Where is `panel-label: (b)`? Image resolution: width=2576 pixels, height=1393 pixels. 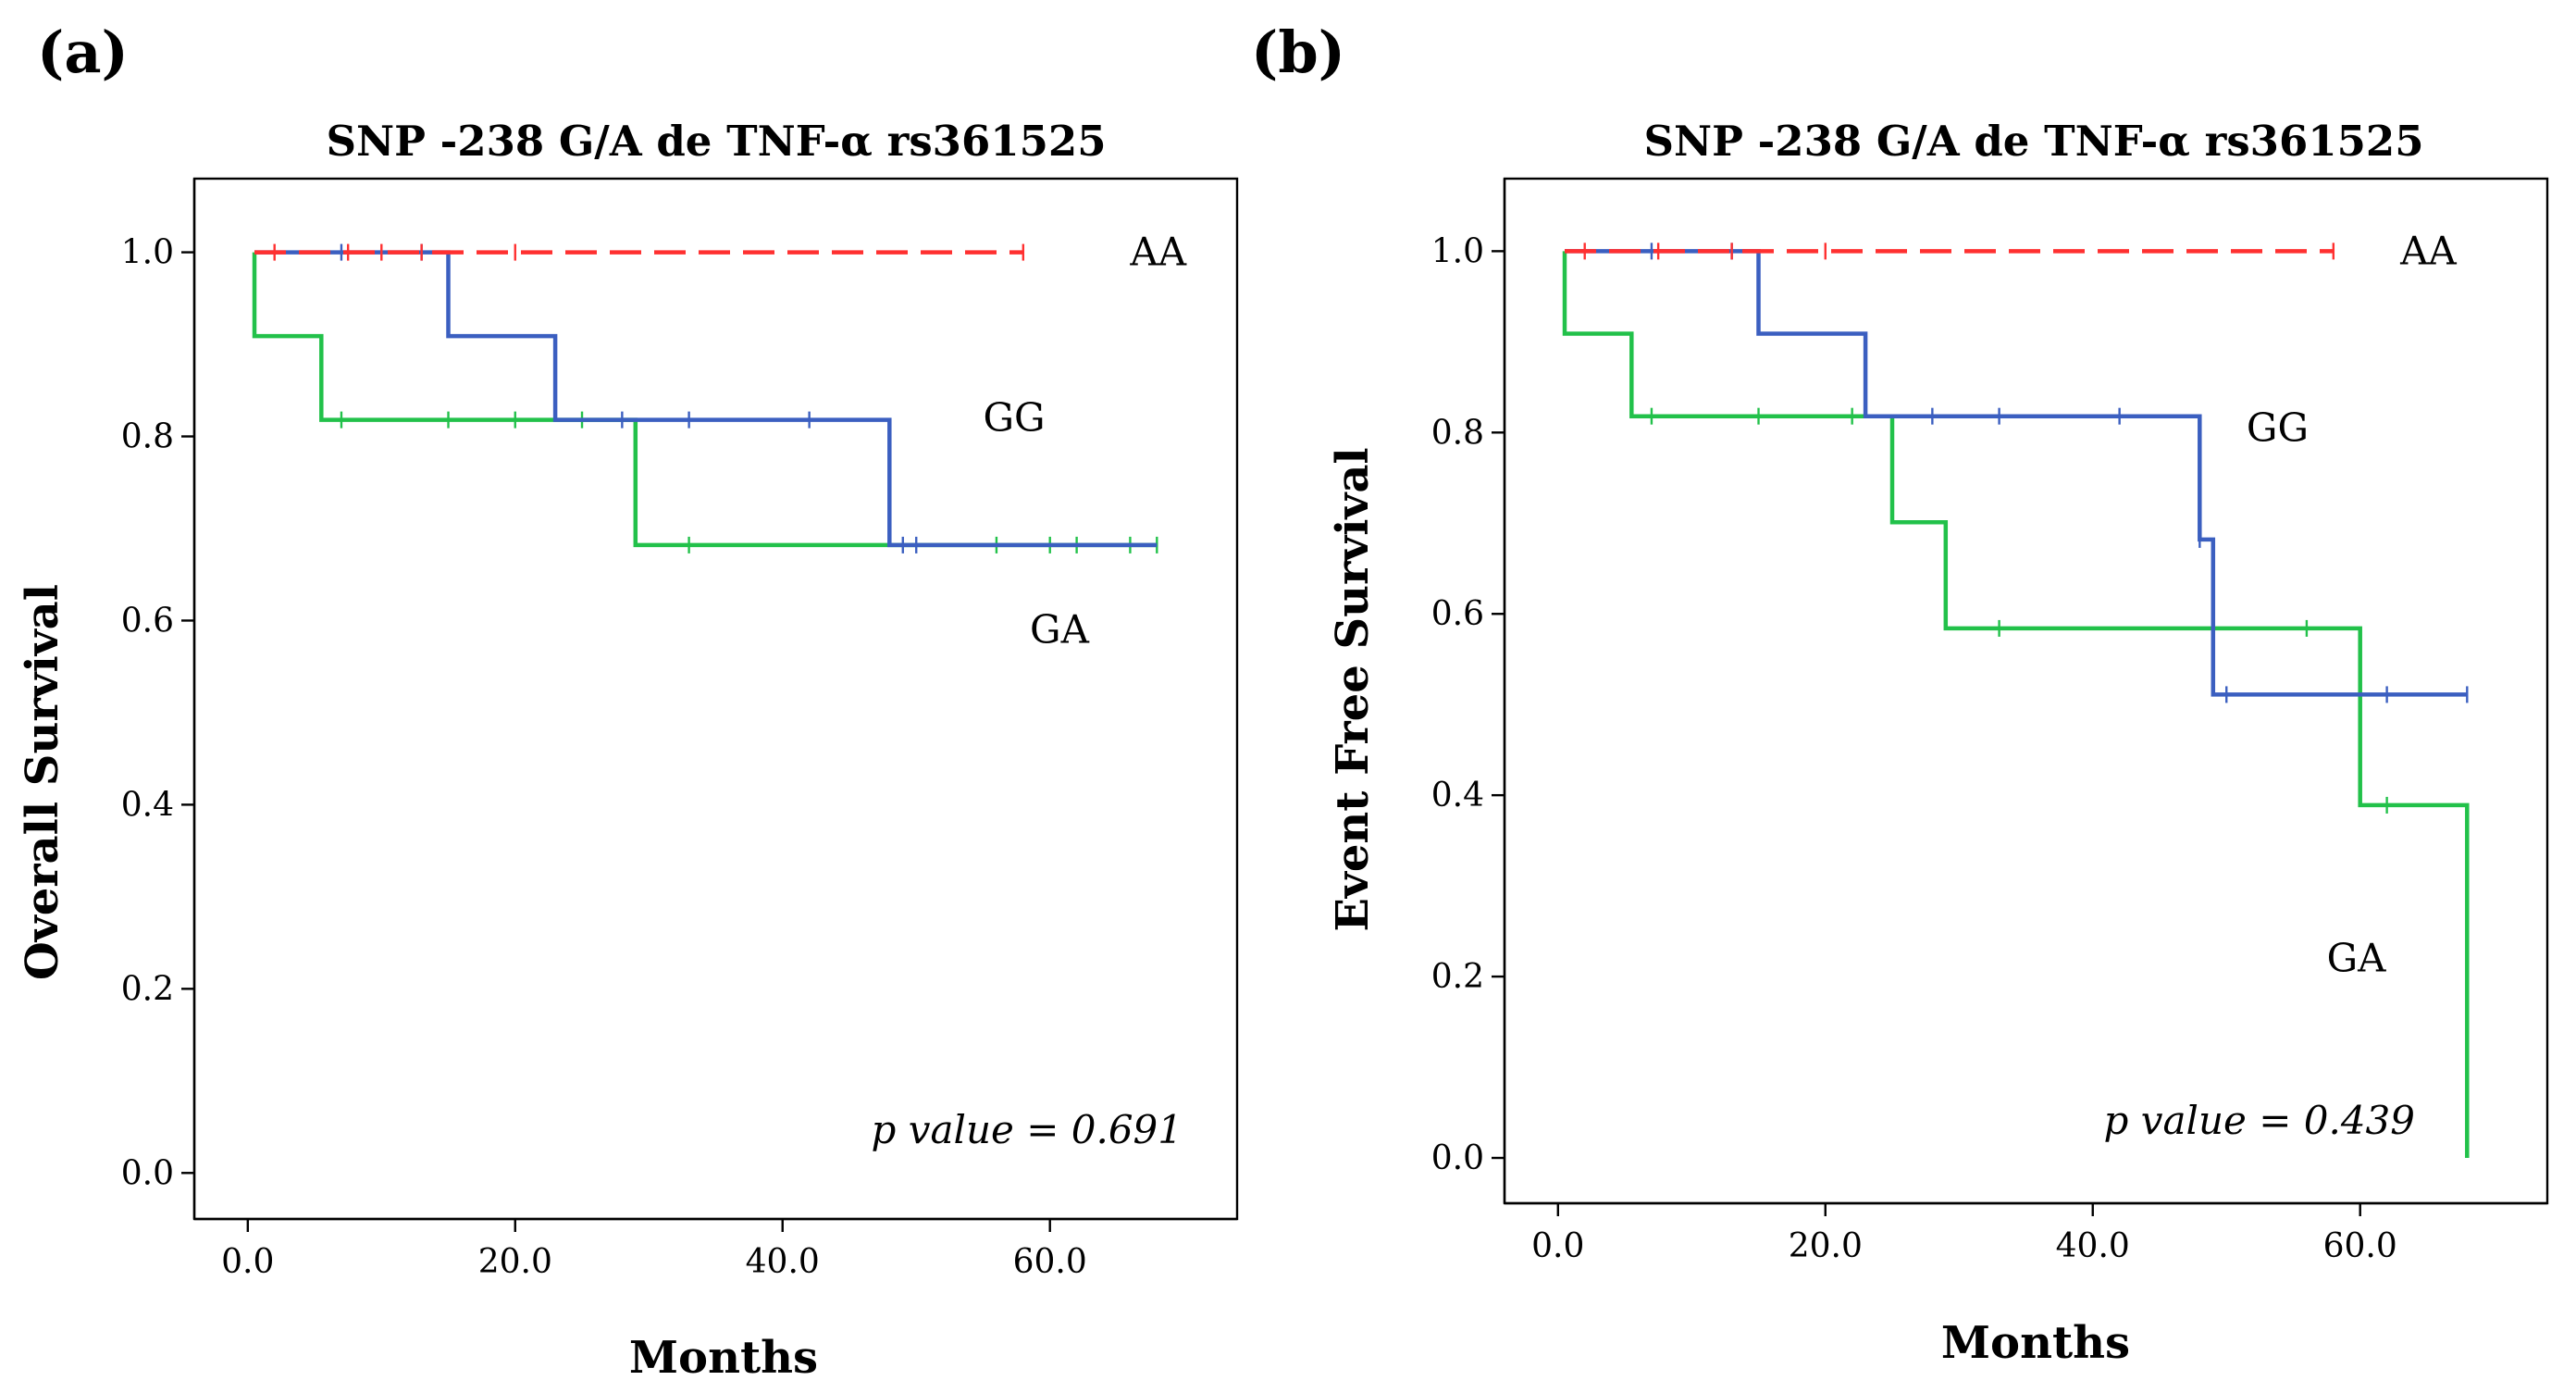 panel-label: (b) is located at coordinates (1298, 52).